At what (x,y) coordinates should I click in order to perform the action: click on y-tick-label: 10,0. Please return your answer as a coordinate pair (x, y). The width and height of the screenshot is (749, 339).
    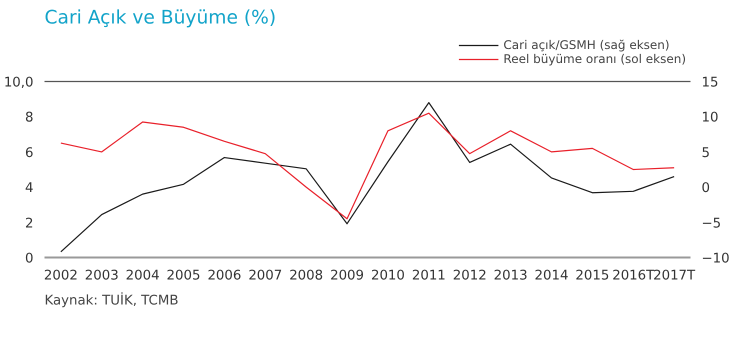
    Looking at the image, I should click on (19, 83).